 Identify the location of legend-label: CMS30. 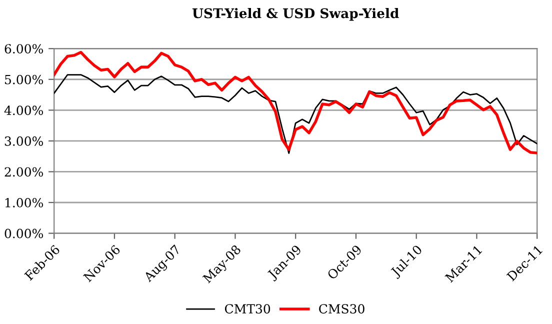
(341, 309).